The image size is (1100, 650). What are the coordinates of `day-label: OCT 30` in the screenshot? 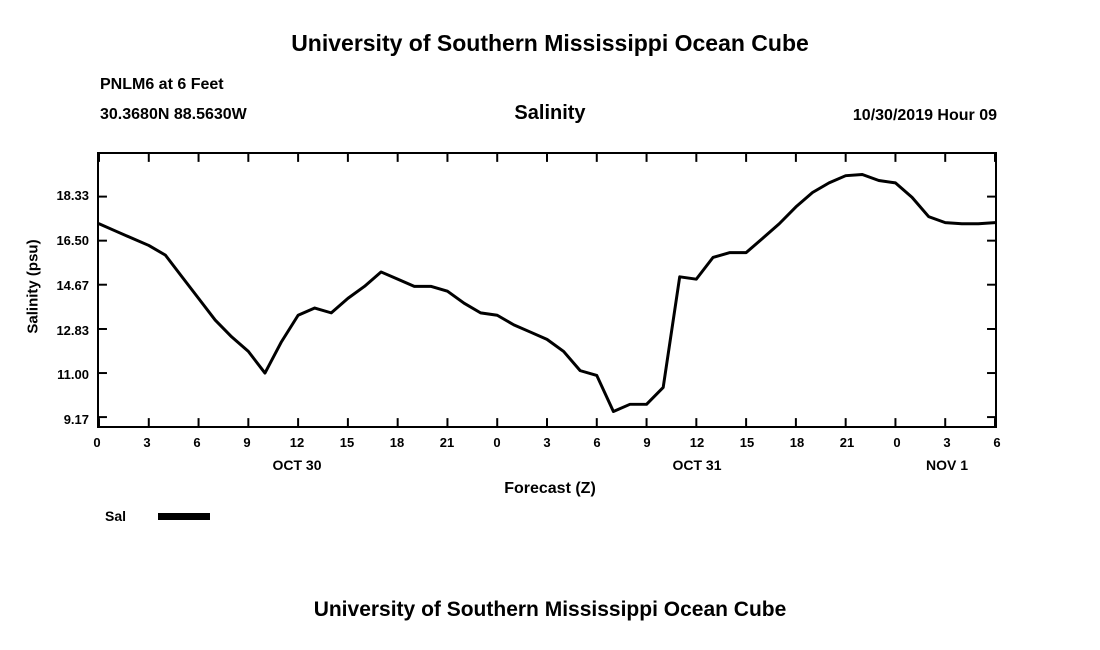 It's located at (297, 465).